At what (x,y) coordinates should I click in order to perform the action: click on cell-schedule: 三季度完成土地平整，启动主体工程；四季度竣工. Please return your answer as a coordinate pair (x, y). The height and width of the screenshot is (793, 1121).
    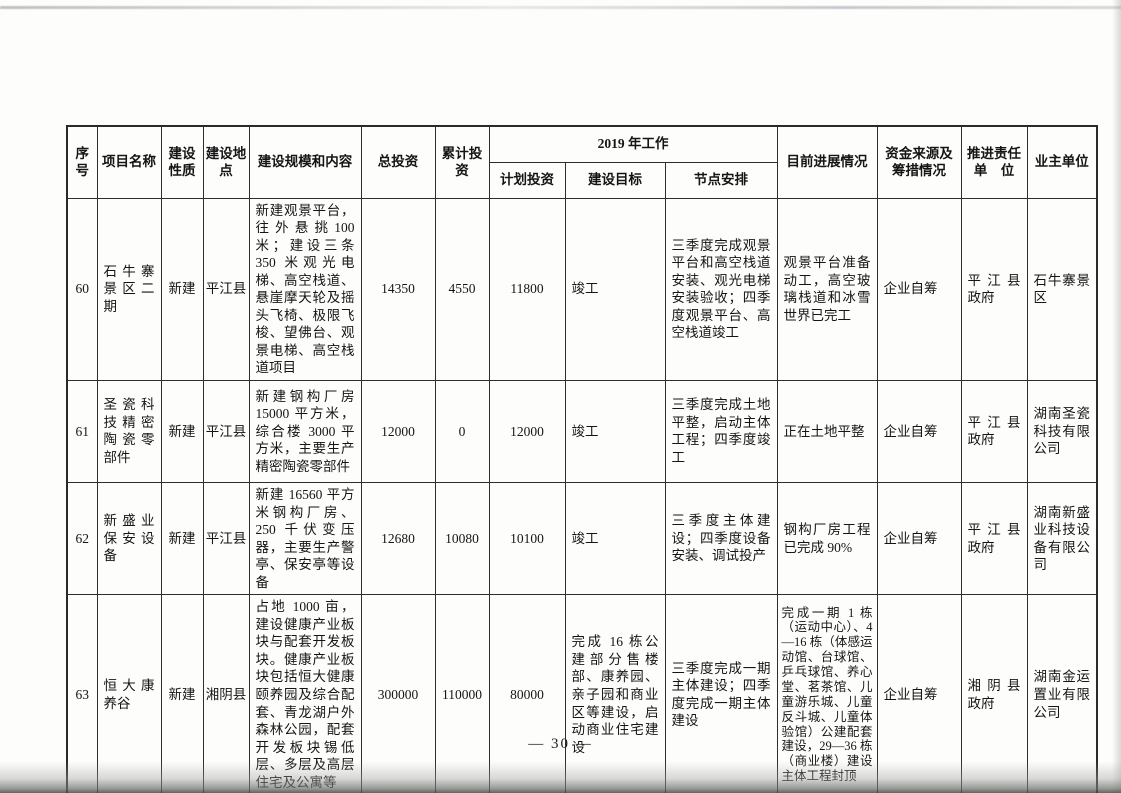
    Looking at the image, I should click on (721, 431).